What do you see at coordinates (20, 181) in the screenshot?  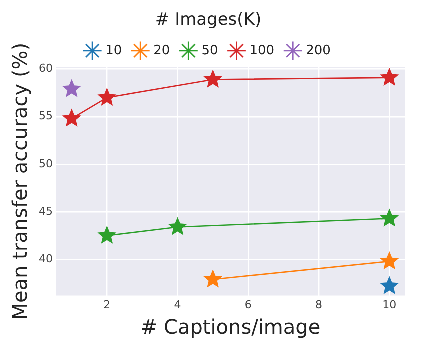 I see `y-axis-title: Mean transfer accuracy (%)` at bounding box center [20, 181].